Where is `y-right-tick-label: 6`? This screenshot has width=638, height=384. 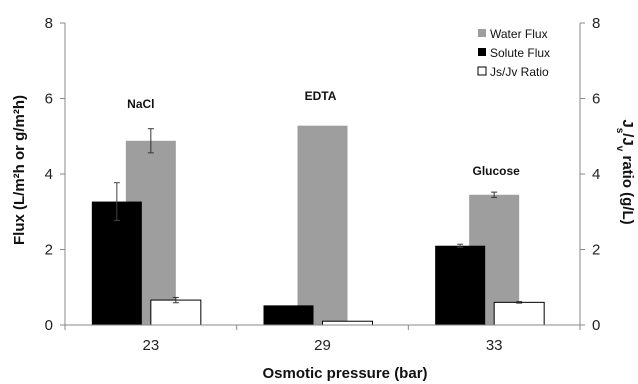
y-right-tick-label: 6 is located at coordinates (596, 99).